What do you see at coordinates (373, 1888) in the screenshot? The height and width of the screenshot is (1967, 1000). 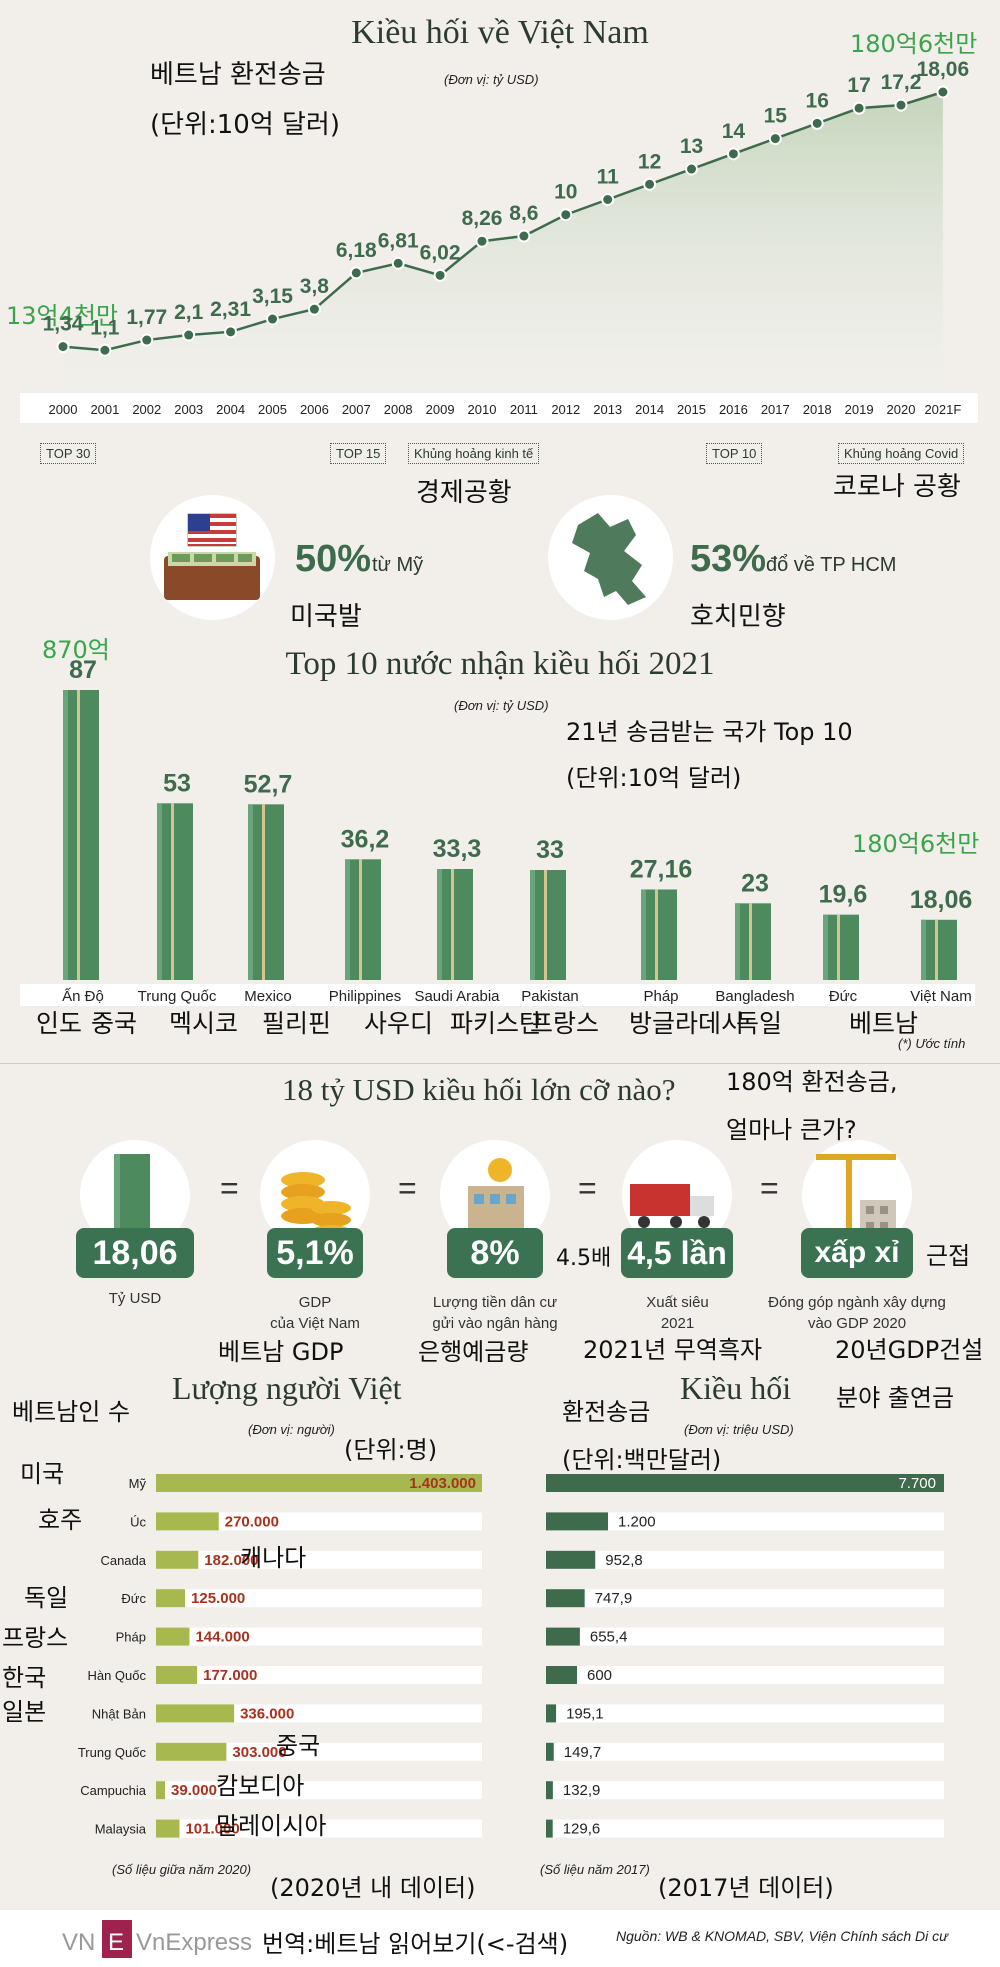 I see `people-kr-source: (2020년 내 데이터)` at bounding box center [373, 1888].